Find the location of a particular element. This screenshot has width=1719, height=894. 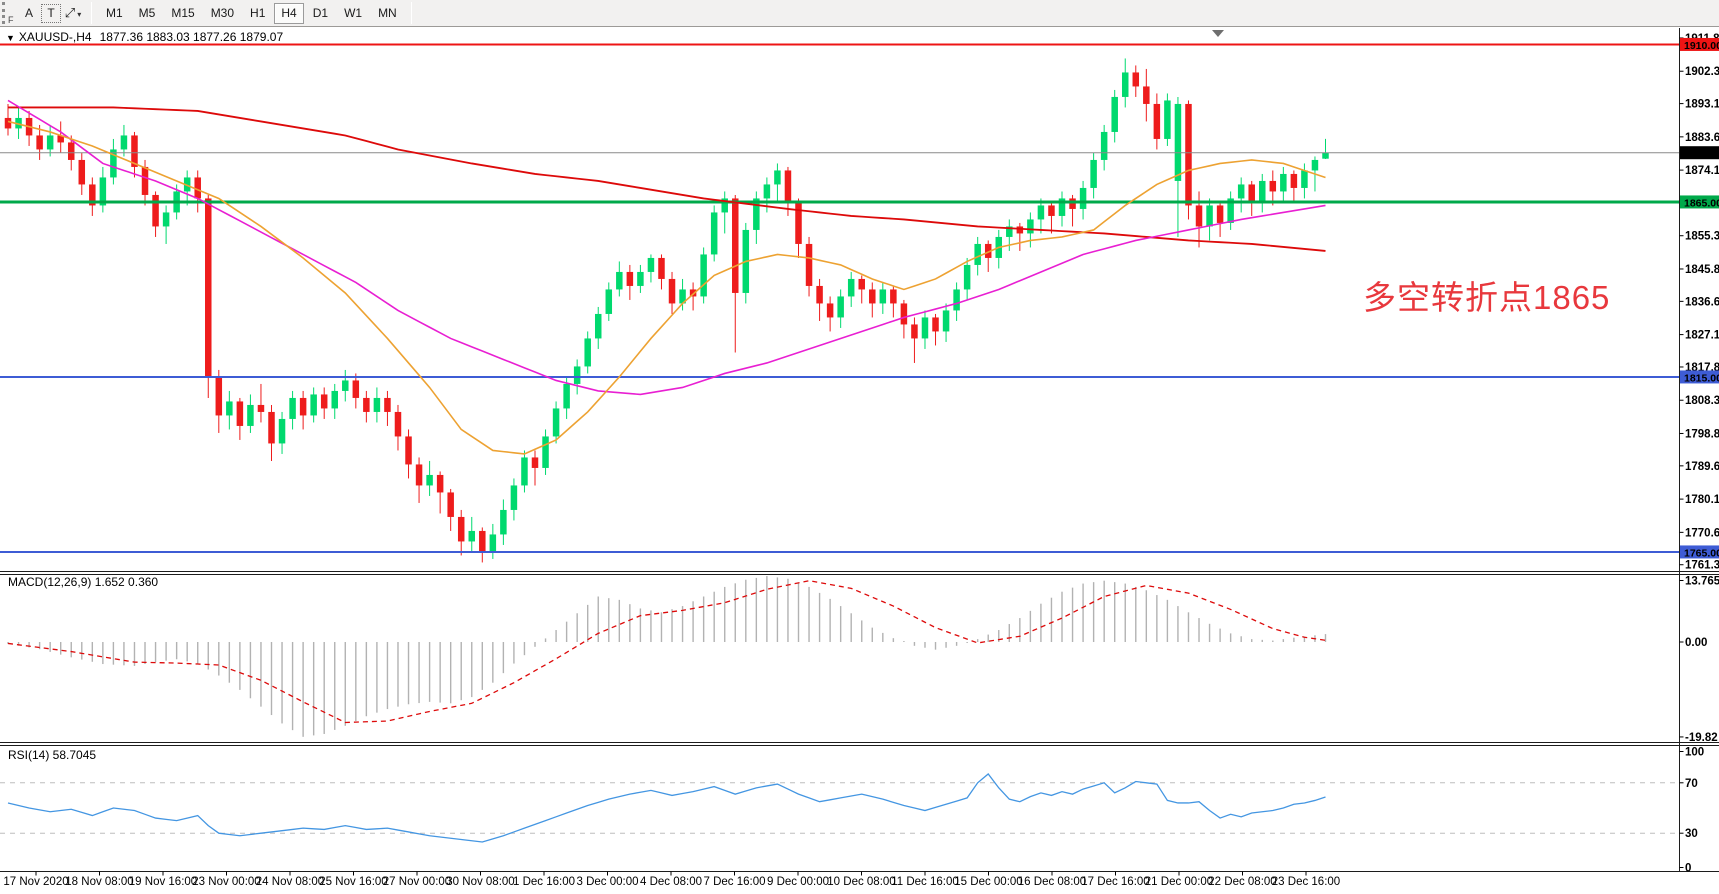

date-label: 1 Dec 16:00 is located at coordinates (544, 882).